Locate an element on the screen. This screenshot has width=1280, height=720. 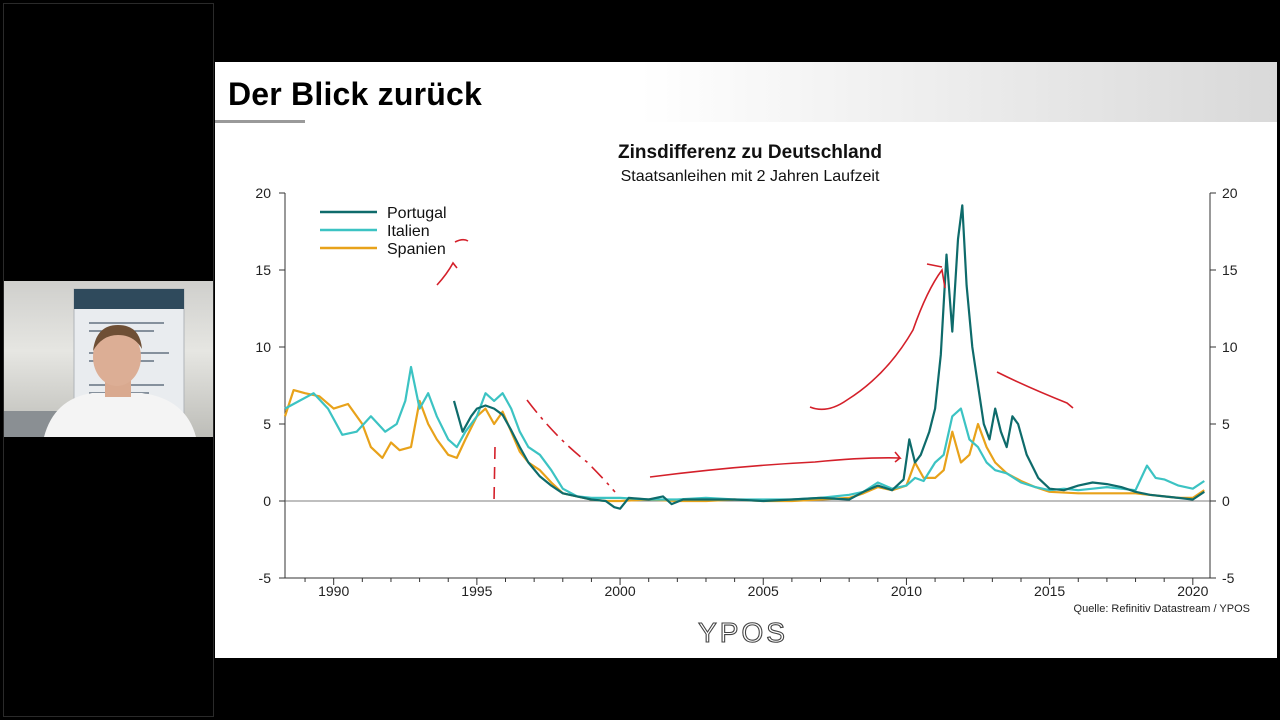
y-tick-label-left: 20 is located at coordinates (263, 193).